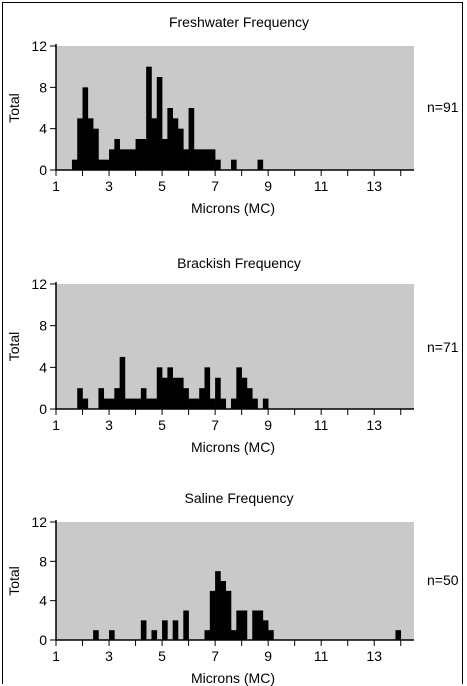 The width and height of the screenshot is (467, 686). What do you see at coordinates (443, 107) in the screenshot?
I see `sample-size-label: n=91` at bounding box center [443, 107].